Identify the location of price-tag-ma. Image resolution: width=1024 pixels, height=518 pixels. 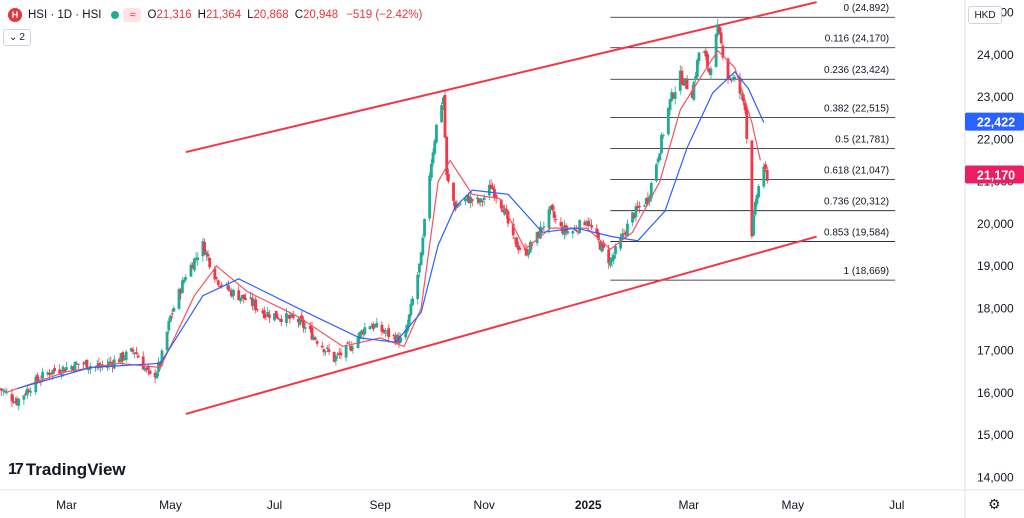
(994, 121).